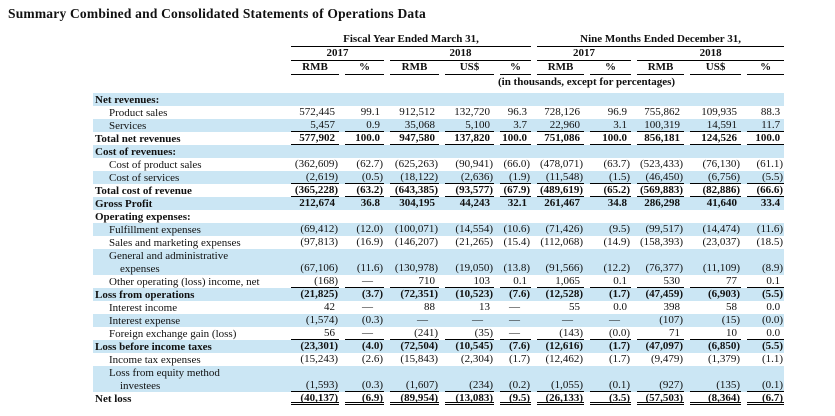 Image resolution: width=835 pixels, height=416 pixels. Describe the element at coordinates (364, 398) in the screenshot. I see `value: (6.9)` at that location.